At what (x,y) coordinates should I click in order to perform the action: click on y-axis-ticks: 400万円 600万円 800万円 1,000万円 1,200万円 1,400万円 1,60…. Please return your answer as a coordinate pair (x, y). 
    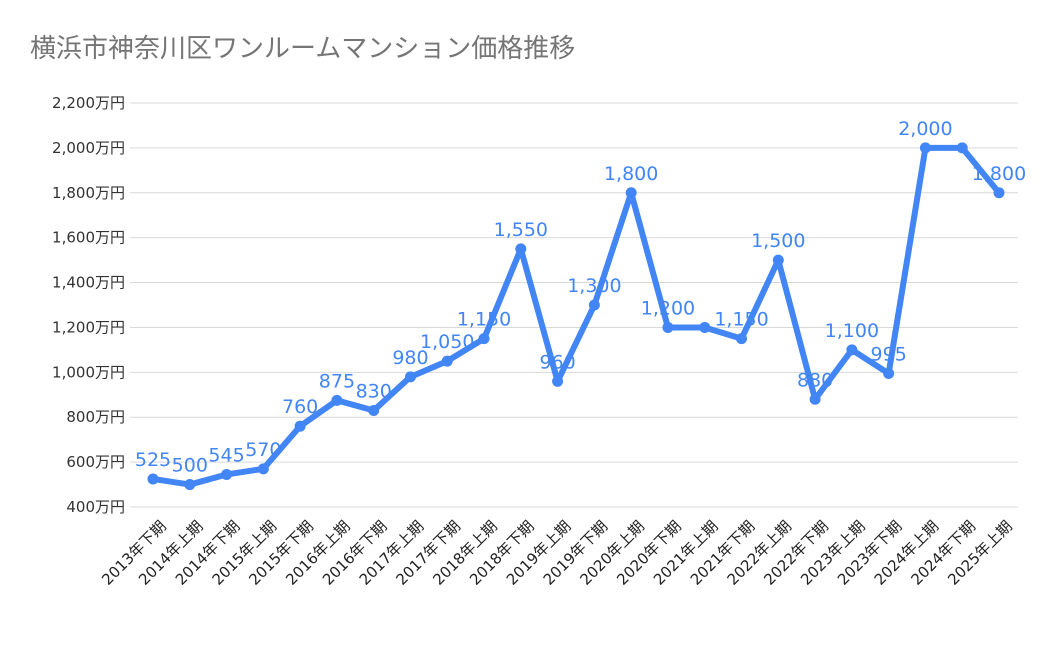
    Looking at the image, I should click on (88, 305).